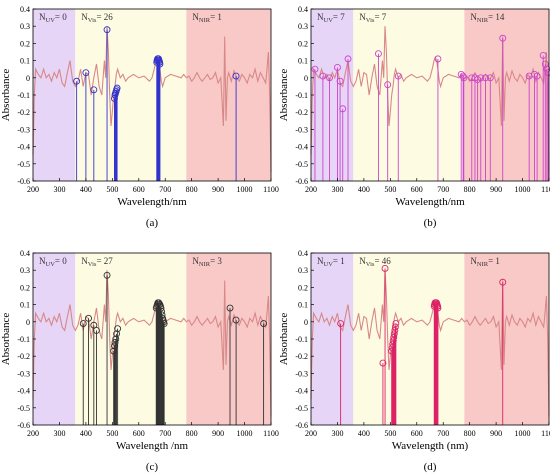 The width and height of the screenshot is (550, 473). I want to click on x-tick-label: 1000, so click(245, 189).